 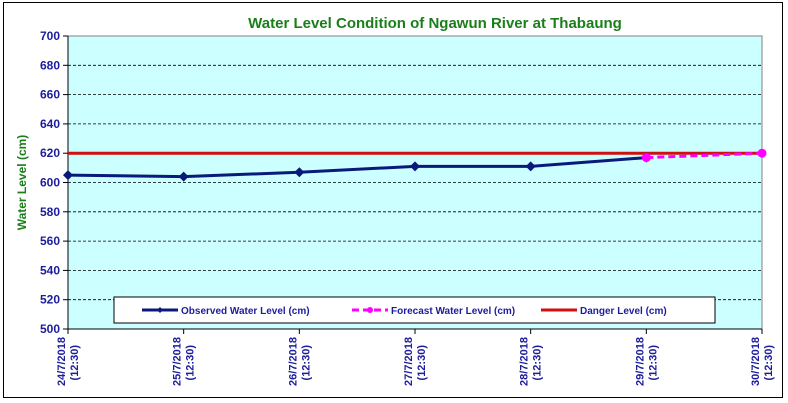 I want to click on x-tick-label: 24/7/2018 (12:30), so click(x=68, y=361).